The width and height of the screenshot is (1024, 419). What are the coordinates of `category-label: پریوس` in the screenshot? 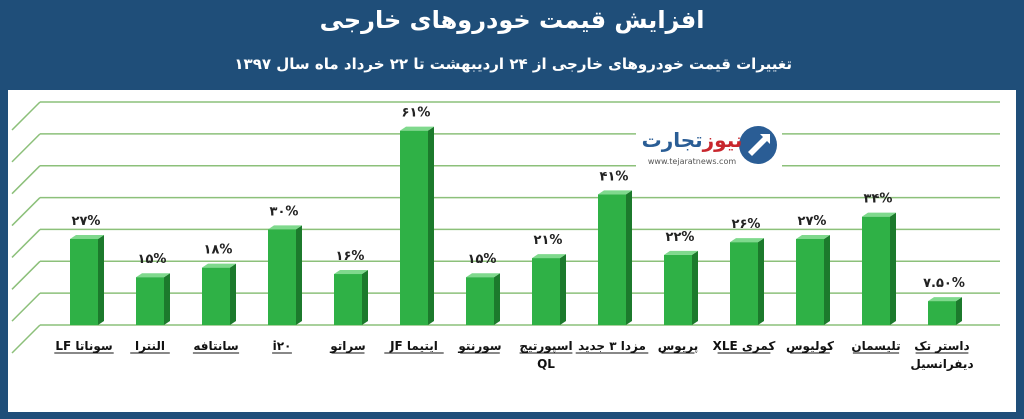 It's located at (678, 346).